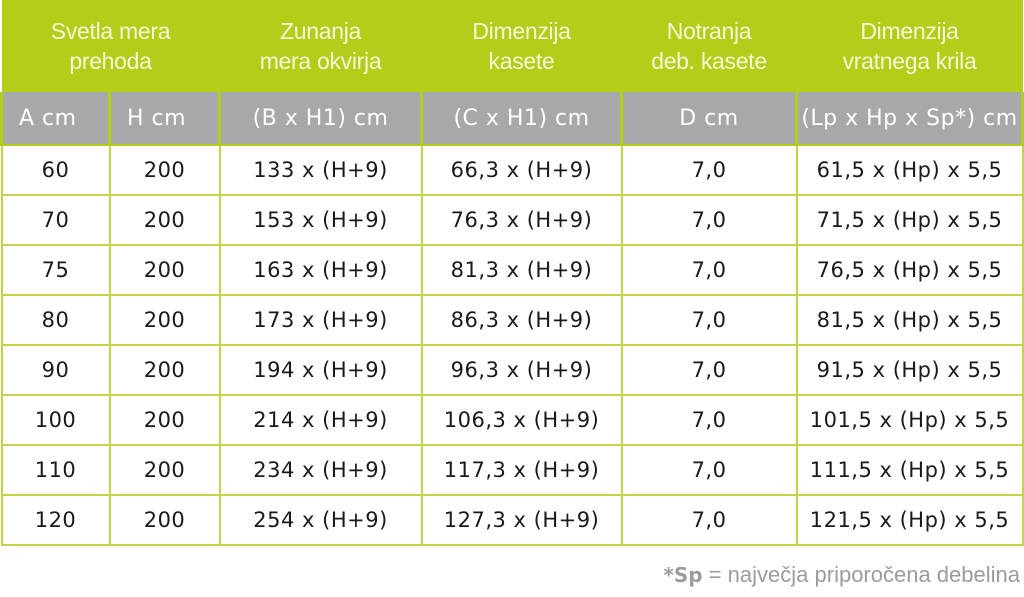  I want to click on table-cell: 81,5 x (Hp) x 5,5, so click(909, 320).